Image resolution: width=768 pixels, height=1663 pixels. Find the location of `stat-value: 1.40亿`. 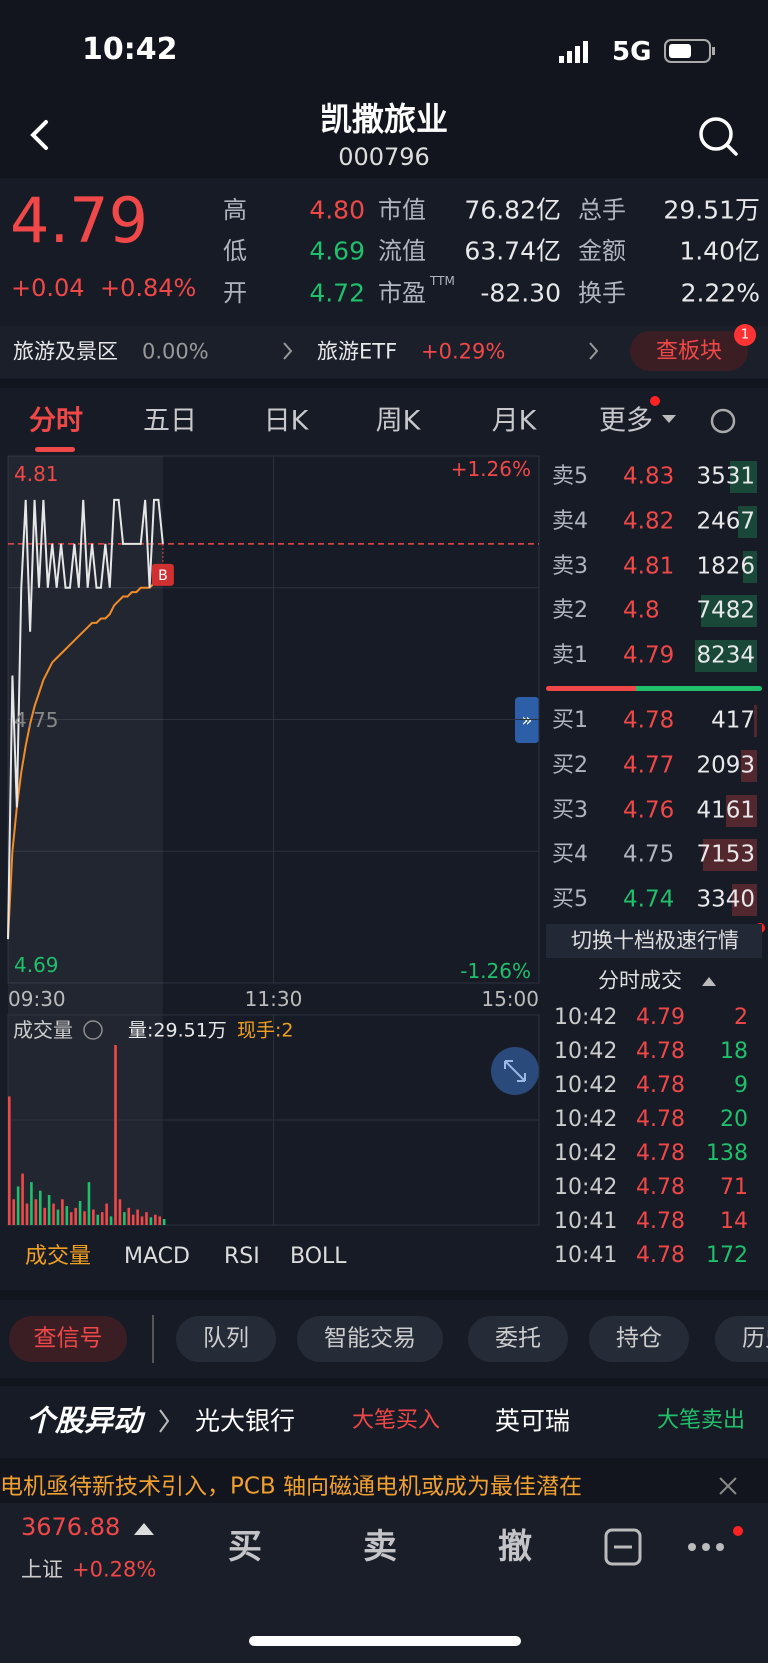

stat-value: 1.40亿 is located at coordinates (719, 251).